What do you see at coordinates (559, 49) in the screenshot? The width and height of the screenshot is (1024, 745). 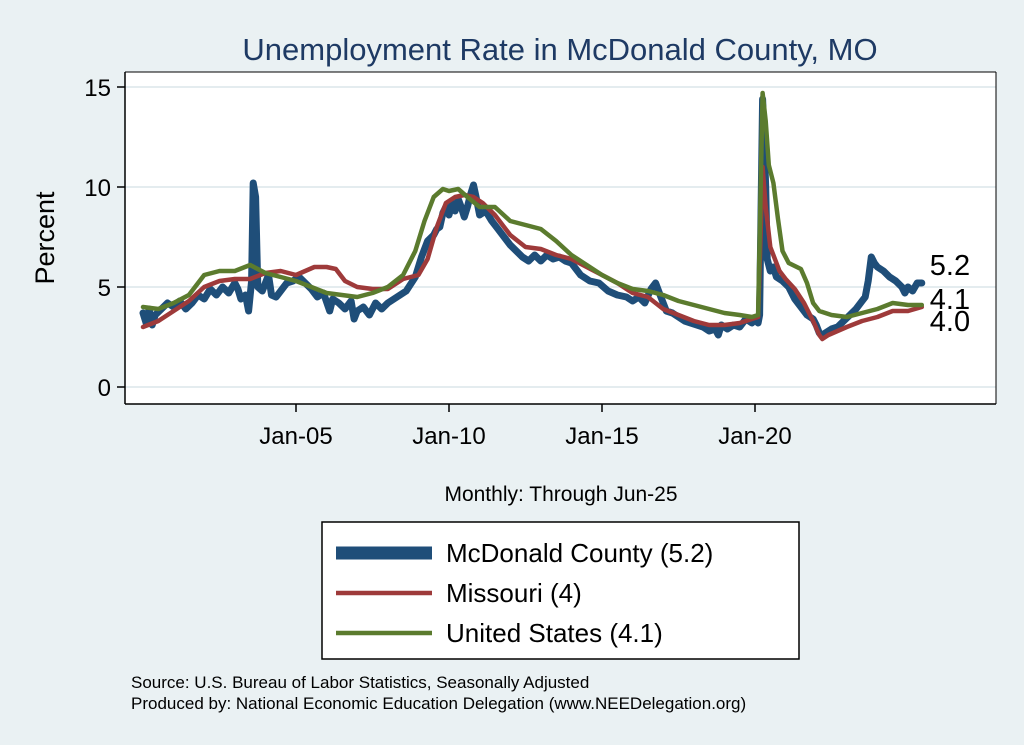 I see `chart-title: Unemployment Rate in McDonald County, MO` at bounding box center [559, 49].